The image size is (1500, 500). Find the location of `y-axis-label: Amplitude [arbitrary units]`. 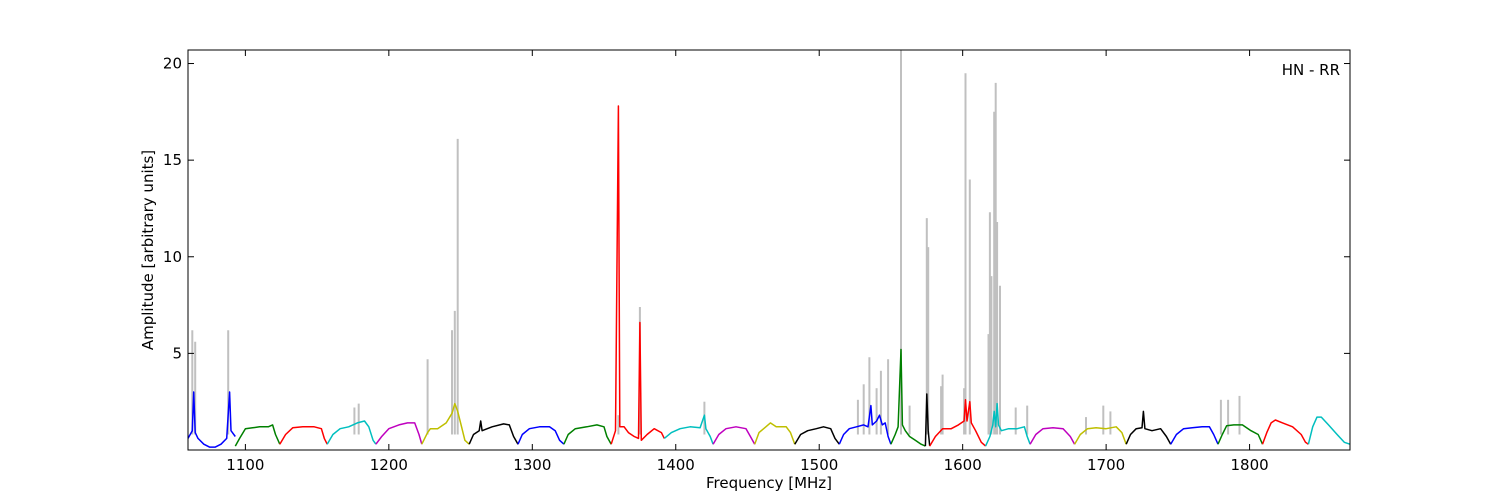

y-axis-label: Amplitude [arbitrary units] is located at coordinates (148, 250).